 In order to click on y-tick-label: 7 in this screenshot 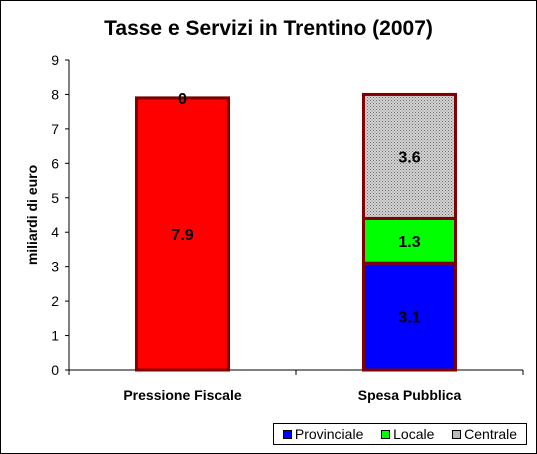, I will do `click(55, 129)`.